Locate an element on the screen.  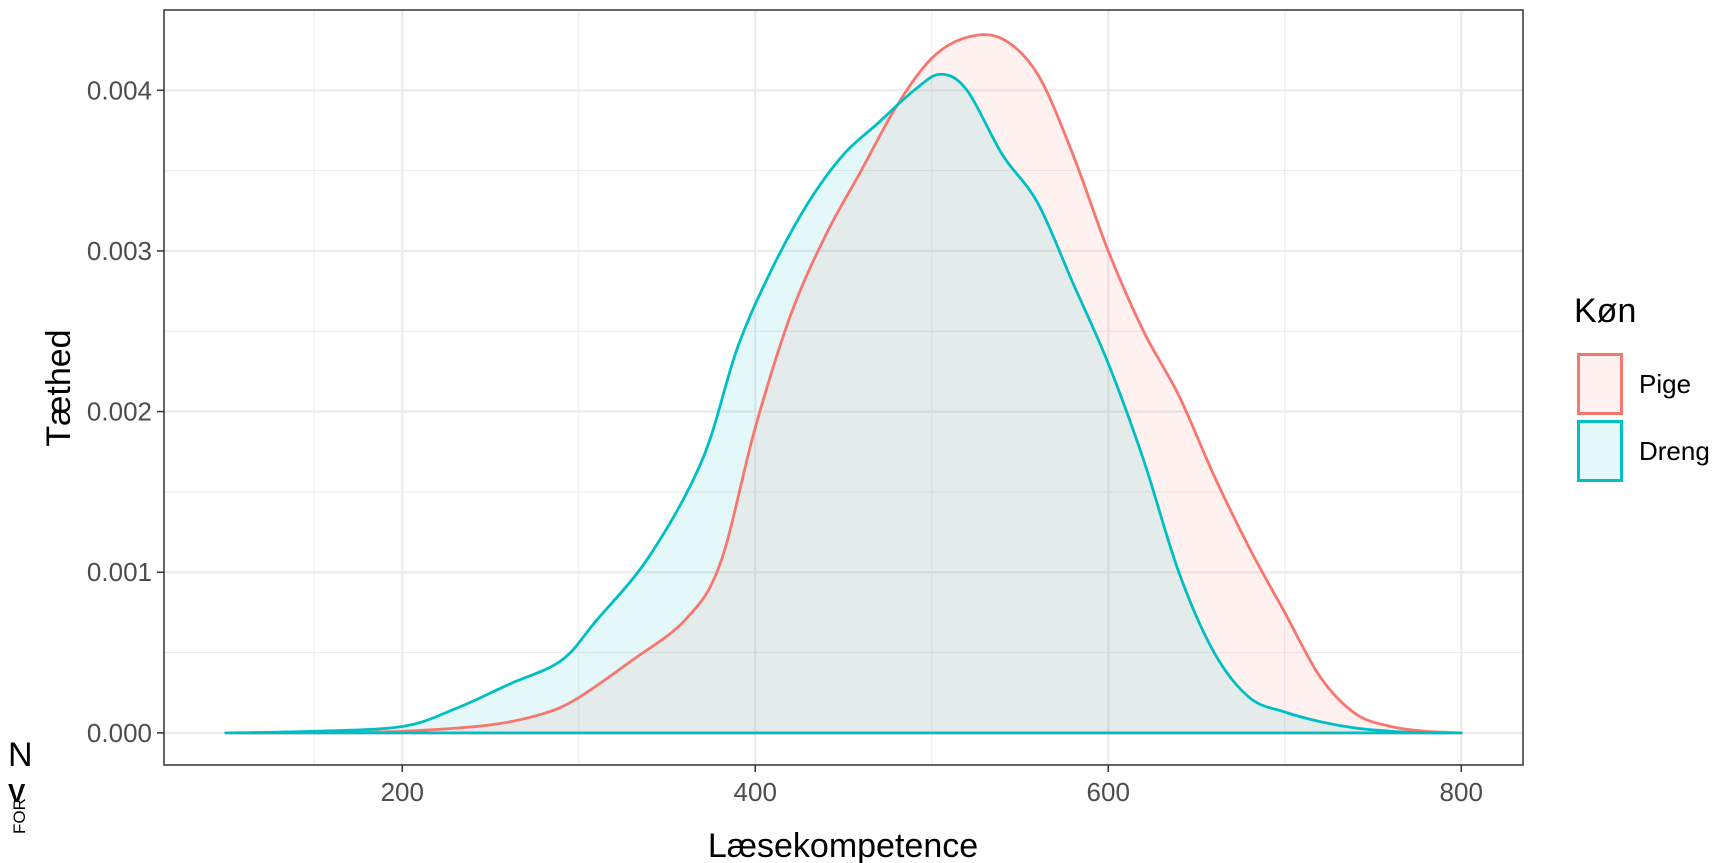
y-tick-label: 0.004 is located at coordinates (119, 90).